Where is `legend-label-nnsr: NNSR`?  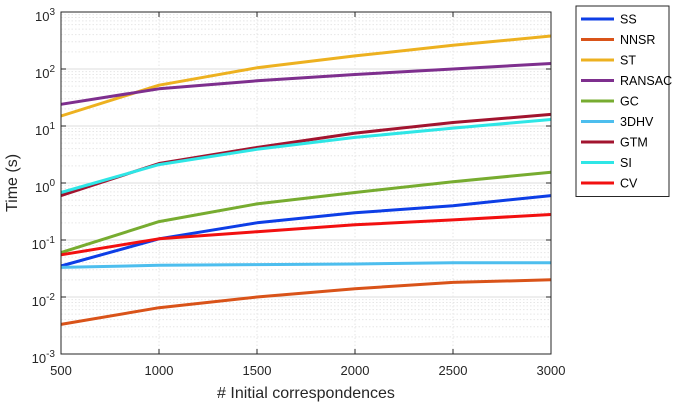 legend-label-nnsr: NNSR is located at coordinates (637, 40).